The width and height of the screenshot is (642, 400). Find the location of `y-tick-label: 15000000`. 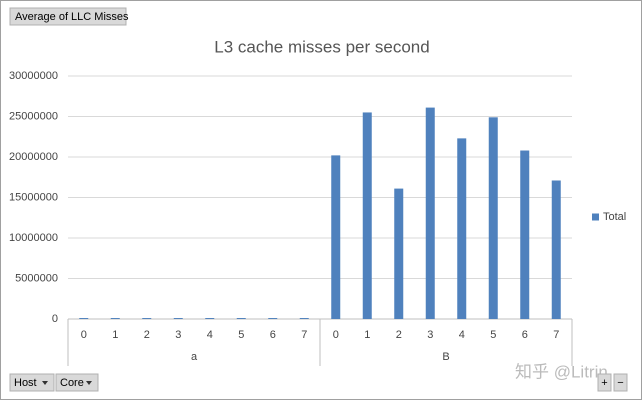

y-tick-label: 15000000 is located at coordinates (33, 197).